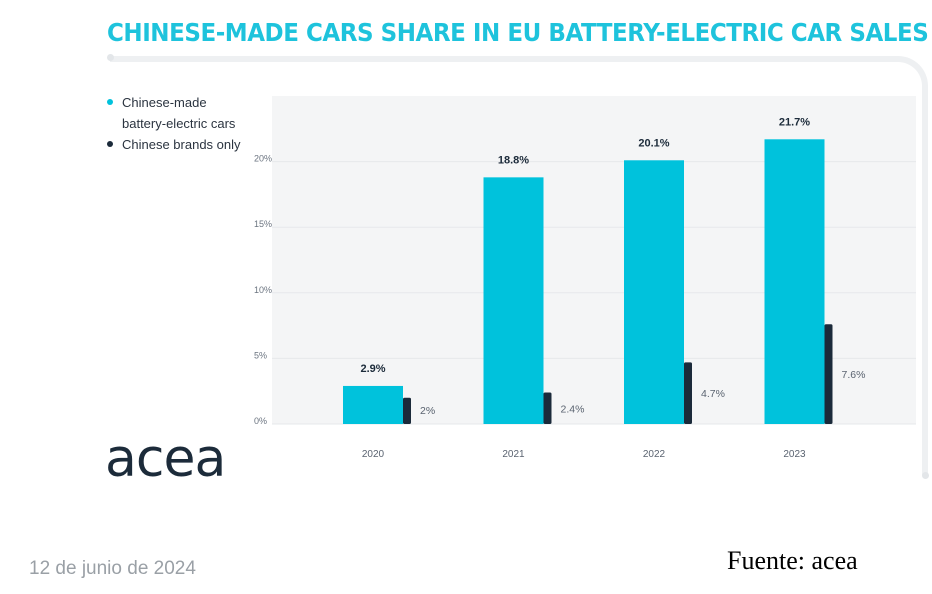  Describe the element at coordinates (713, 394) in the screenshot. I see `data-label-chinese-brands: 4.7%` at that location.